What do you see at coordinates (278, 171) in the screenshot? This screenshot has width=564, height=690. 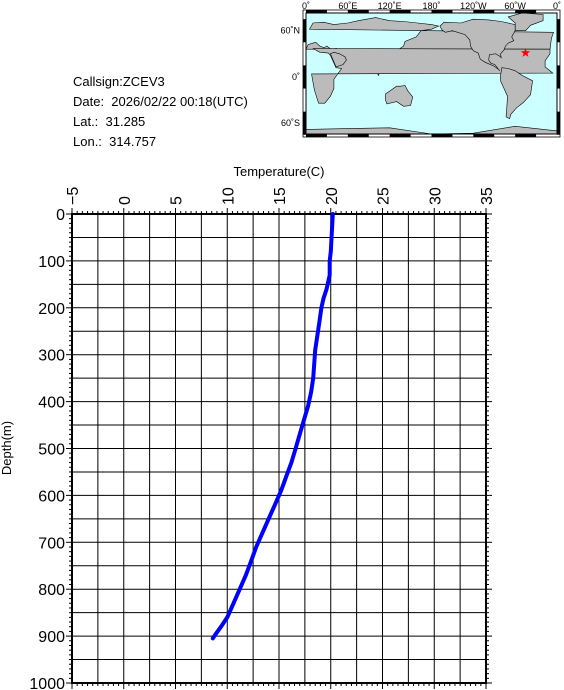 I see `x-axis-title: Temperature(C)` at bounding box center [278, 171].